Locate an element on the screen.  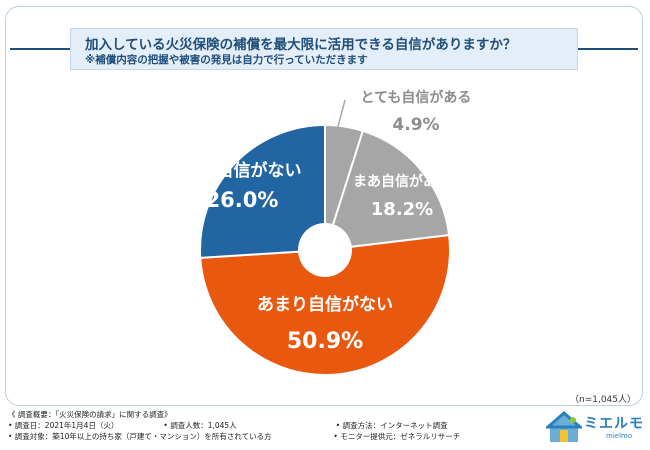
slice-not-confident-at-all is located at coordinates (262, 191).